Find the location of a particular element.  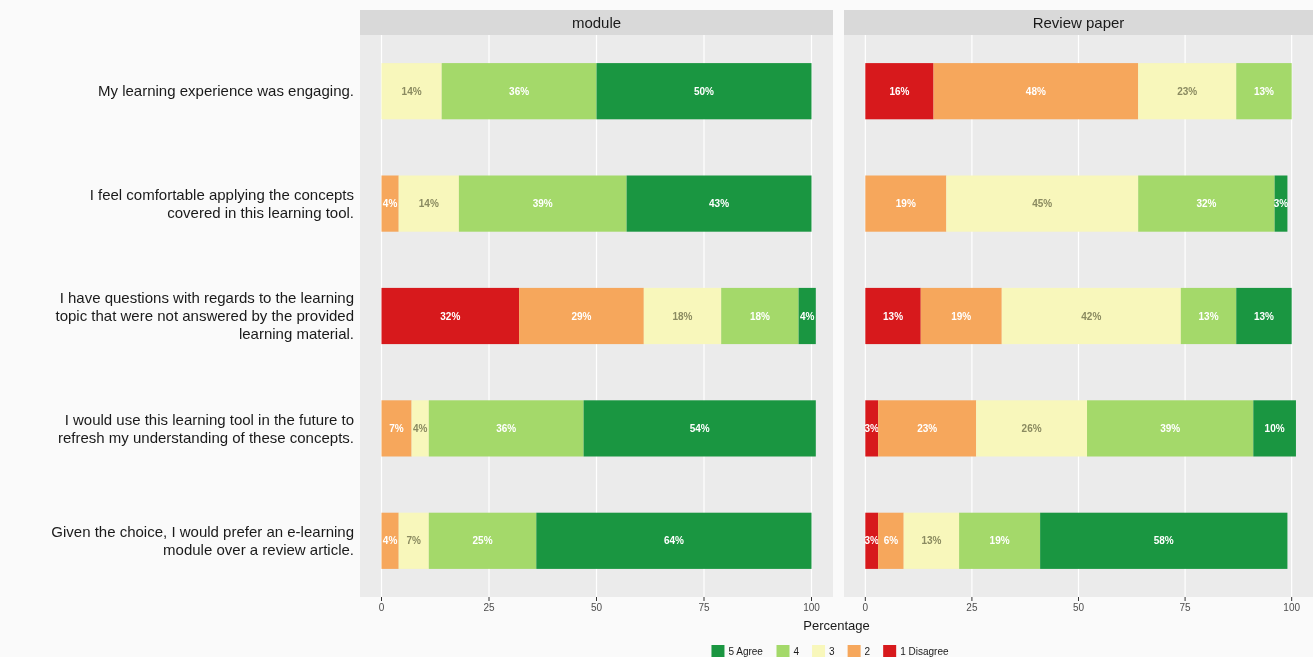

data-label: 42% is located at coordinates (1091, 316).